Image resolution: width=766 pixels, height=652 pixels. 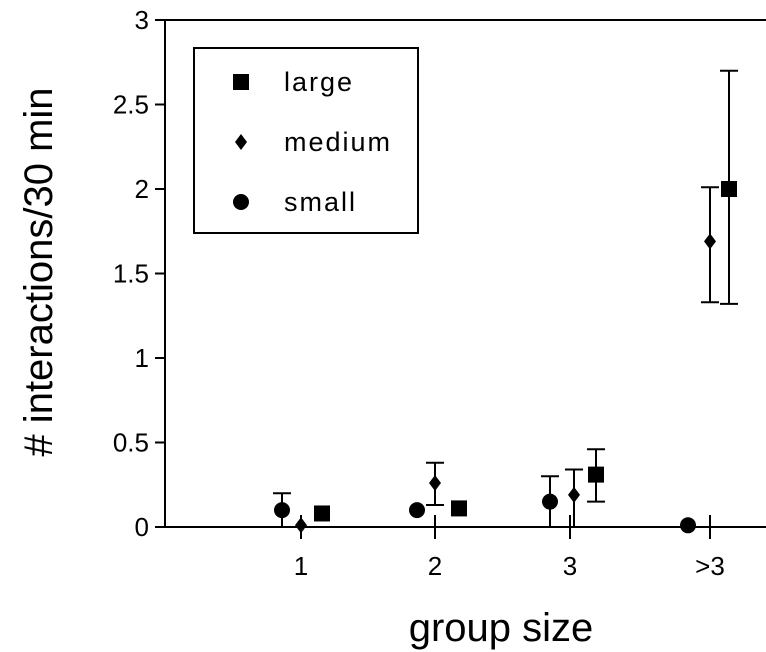 What do you see at coordinates (131, 443) in the screenshot?
I see `y-tick-label: 0.5` at bounding box center [131, 443].